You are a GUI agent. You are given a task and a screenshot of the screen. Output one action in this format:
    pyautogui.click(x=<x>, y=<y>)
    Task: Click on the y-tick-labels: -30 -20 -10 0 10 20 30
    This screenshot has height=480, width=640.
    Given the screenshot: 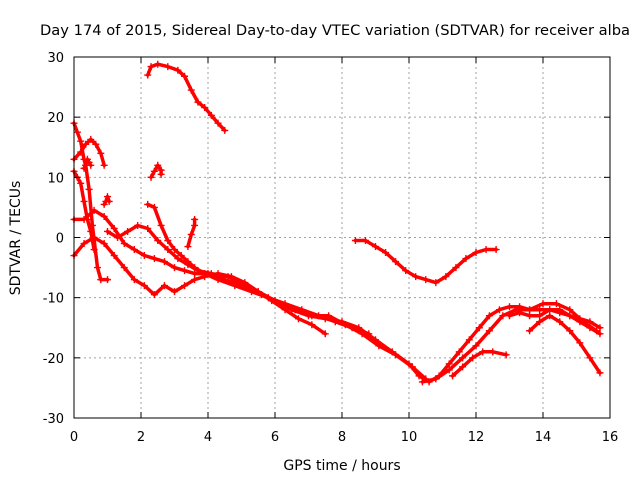 What is the action you would take?
    pyautogui.click(x=53, y=239)
    